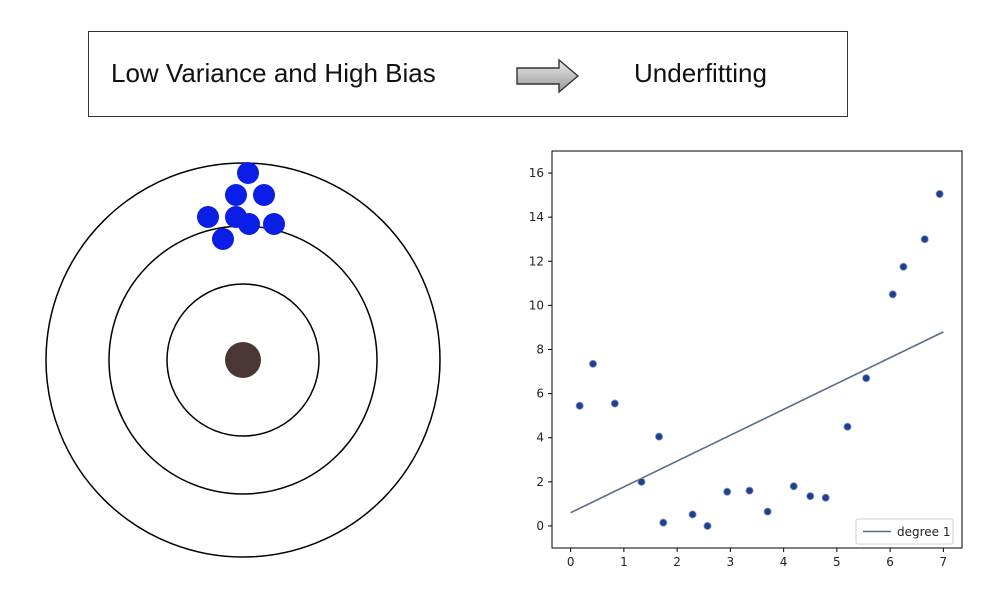 The height and width of the screenshot is (600, 1000). I want to click on y-axis-ticks: 0 2 4 6 8 10 12 14 16, so click(540, 349).